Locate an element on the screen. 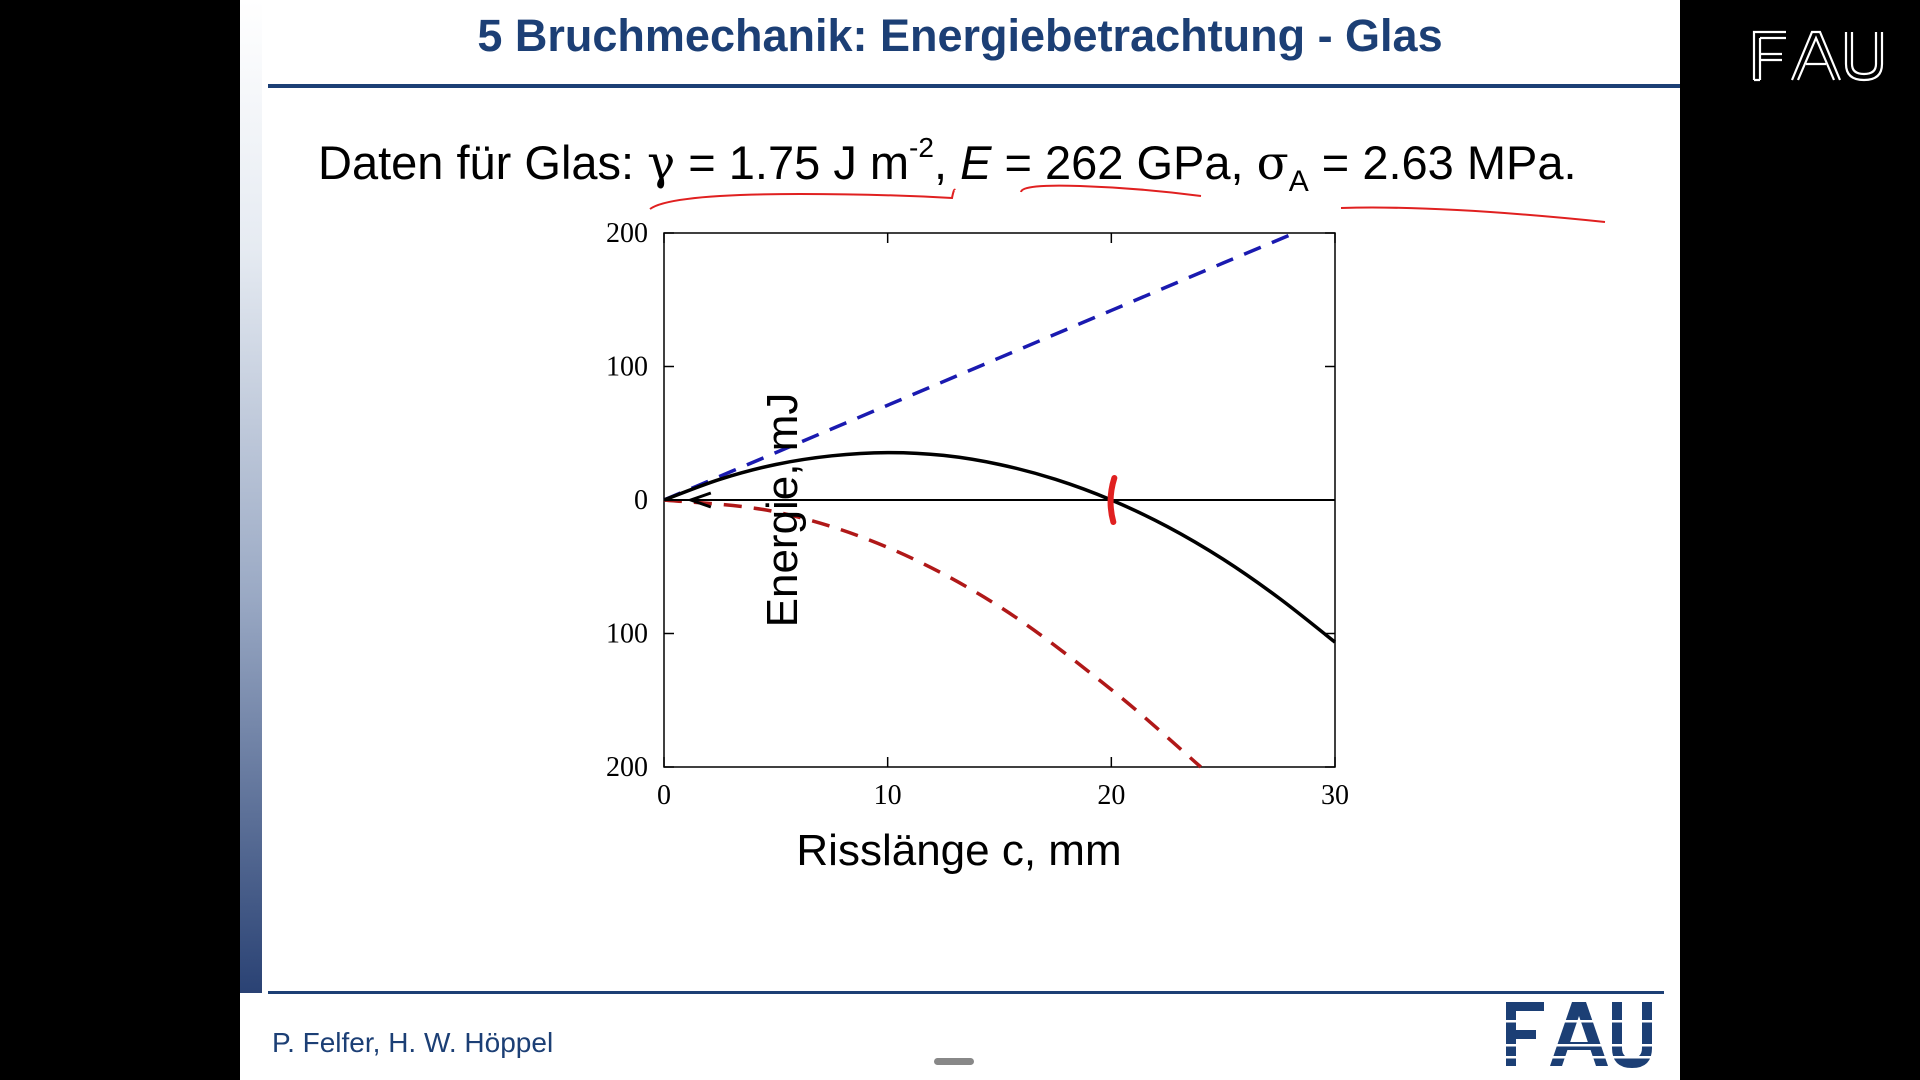  gamma-exponent: -2 is located at coordinates (921, 147).